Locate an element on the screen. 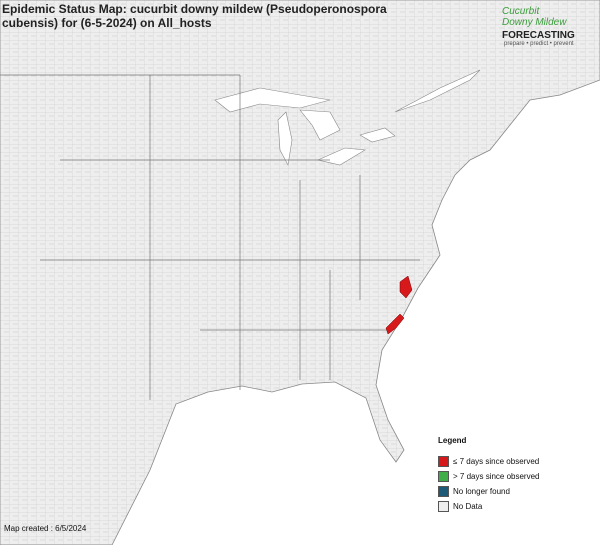  legend-item: ≤ 7 days since observed is located at coordinates (489, 461).